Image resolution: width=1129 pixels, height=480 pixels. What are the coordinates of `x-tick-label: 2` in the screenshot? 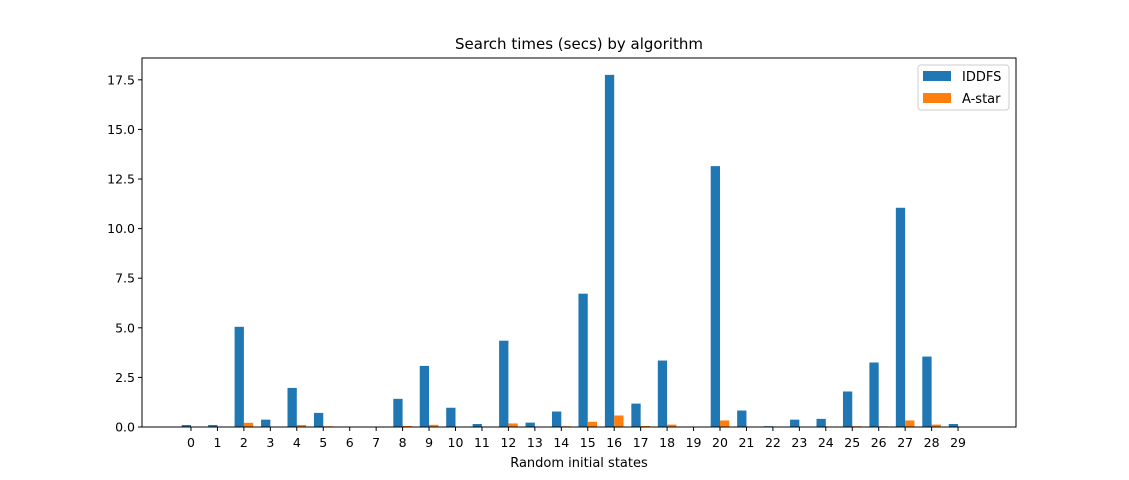 It's located at (244, 442).